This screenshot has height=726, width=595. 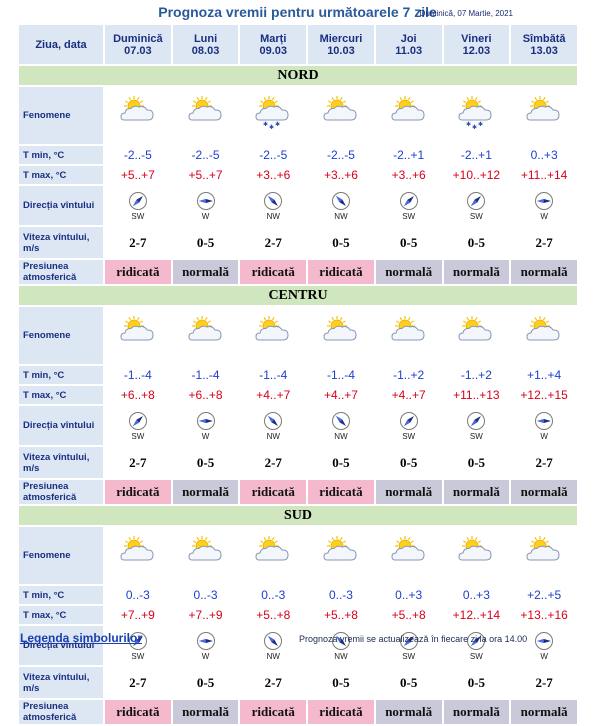 I want to click on tmax-value: +3..+6, so click(x=408, y=175).